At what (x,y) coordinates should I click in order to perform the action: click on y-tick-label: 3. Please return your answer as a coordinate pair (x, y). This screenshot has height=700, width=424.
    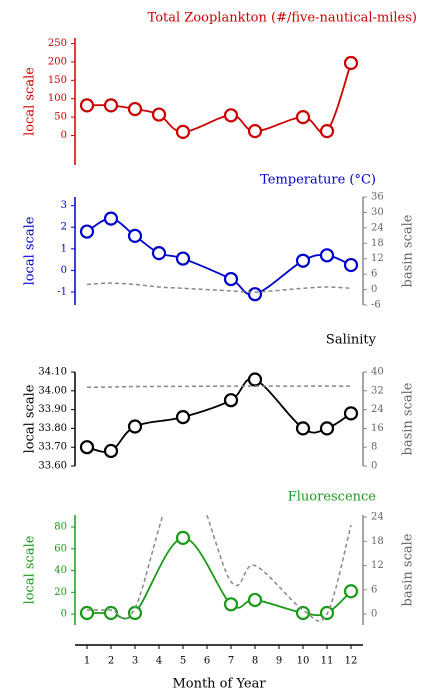
    Looking at the image, I should click on (64, 205).